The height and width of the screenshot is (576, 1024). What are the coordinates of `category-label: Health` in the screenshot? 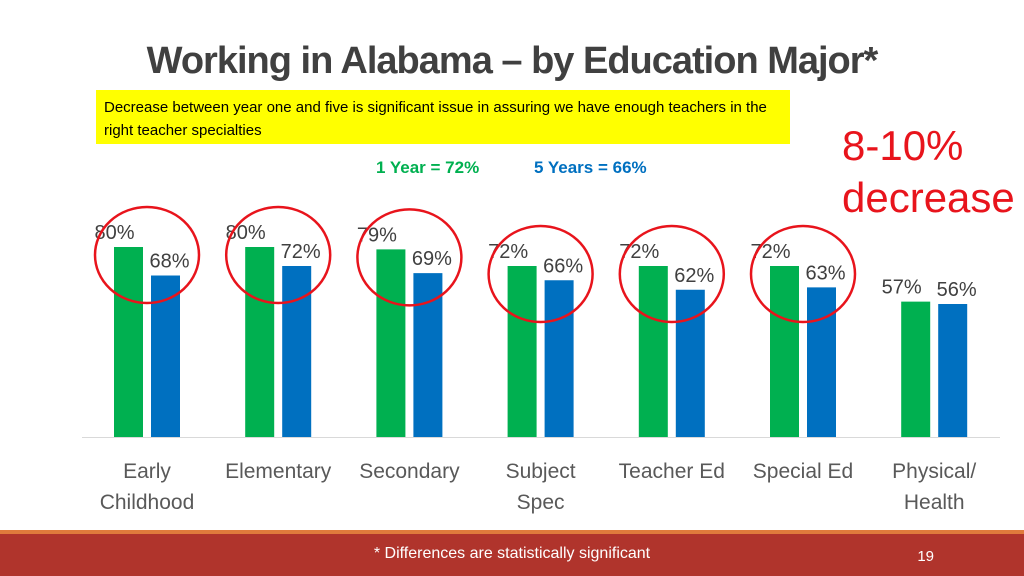 It's located at (934, 502).